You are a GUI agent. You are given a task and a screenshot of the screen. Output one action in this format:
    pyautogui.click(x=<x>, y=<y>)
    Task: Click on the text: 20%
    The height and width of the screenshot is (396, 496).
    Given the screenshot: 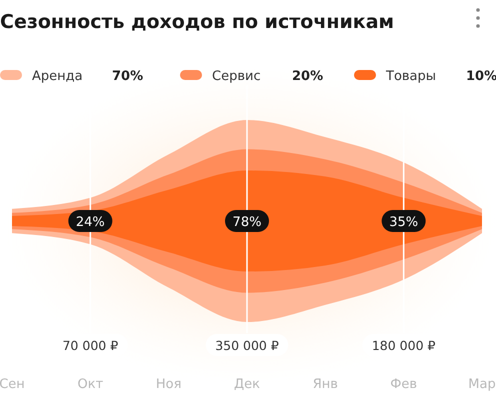 What is the action you would take?
    pyautogui.click(x=308, y=76)
    